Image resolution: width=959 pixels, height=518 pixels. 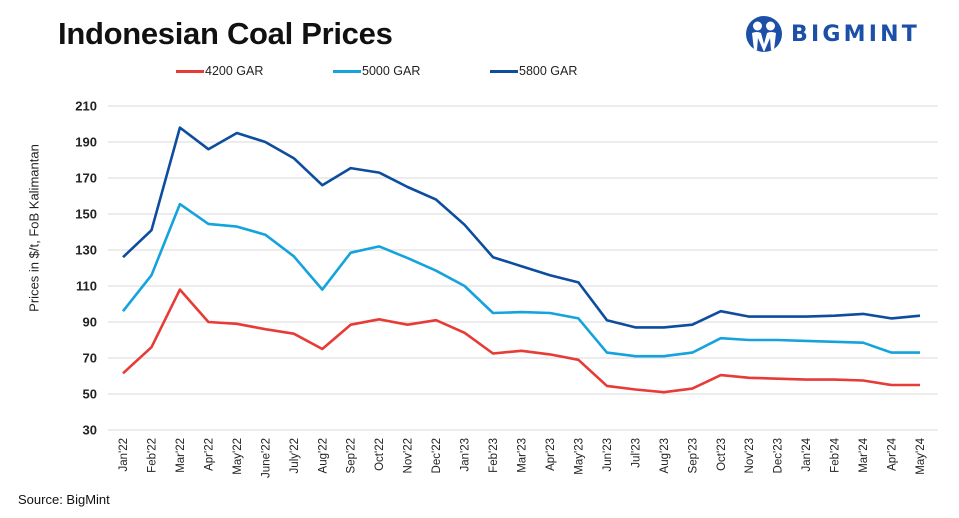 What do you see at coordinates (86, 286) in the screenshot?
I see `y-tick-label: 110` at bounding box center [86, 286].